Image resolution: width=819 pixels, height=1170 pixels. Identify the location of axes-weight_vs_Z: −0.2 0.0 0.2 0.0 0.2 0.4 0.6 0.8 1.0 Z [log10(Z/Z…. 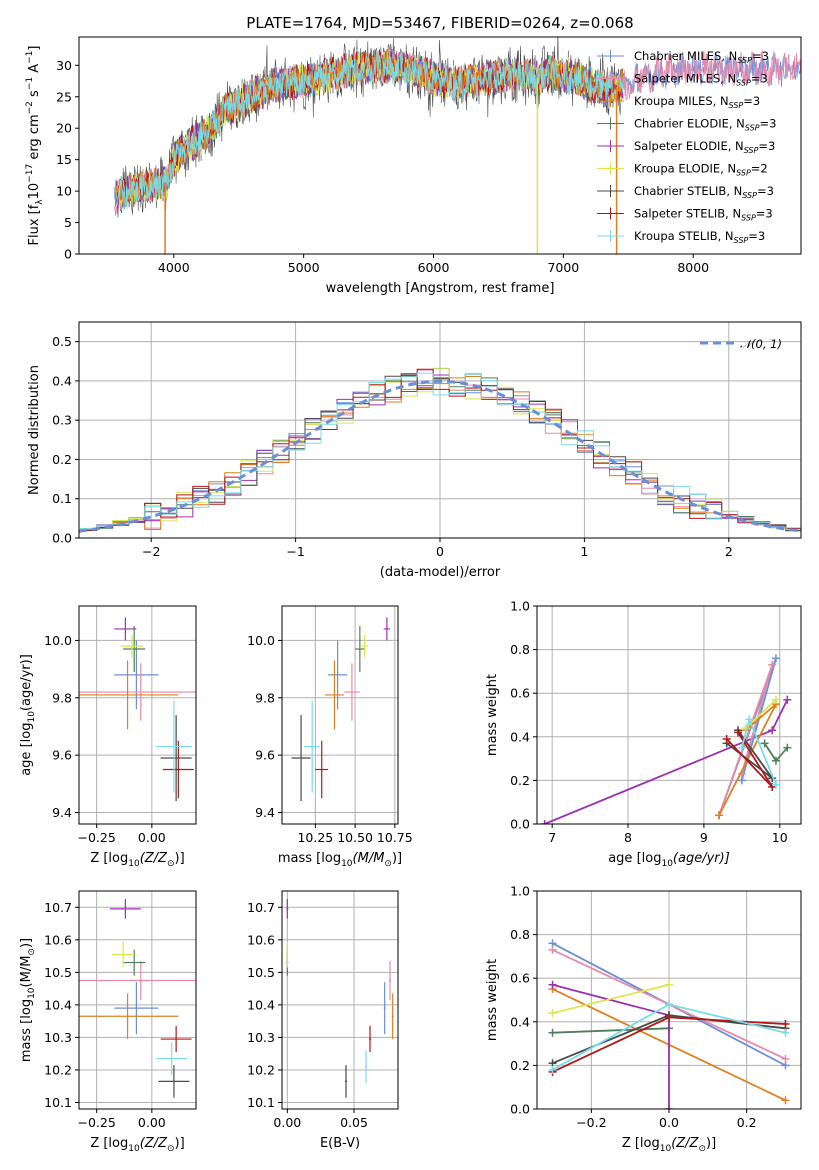
(643, 1019).